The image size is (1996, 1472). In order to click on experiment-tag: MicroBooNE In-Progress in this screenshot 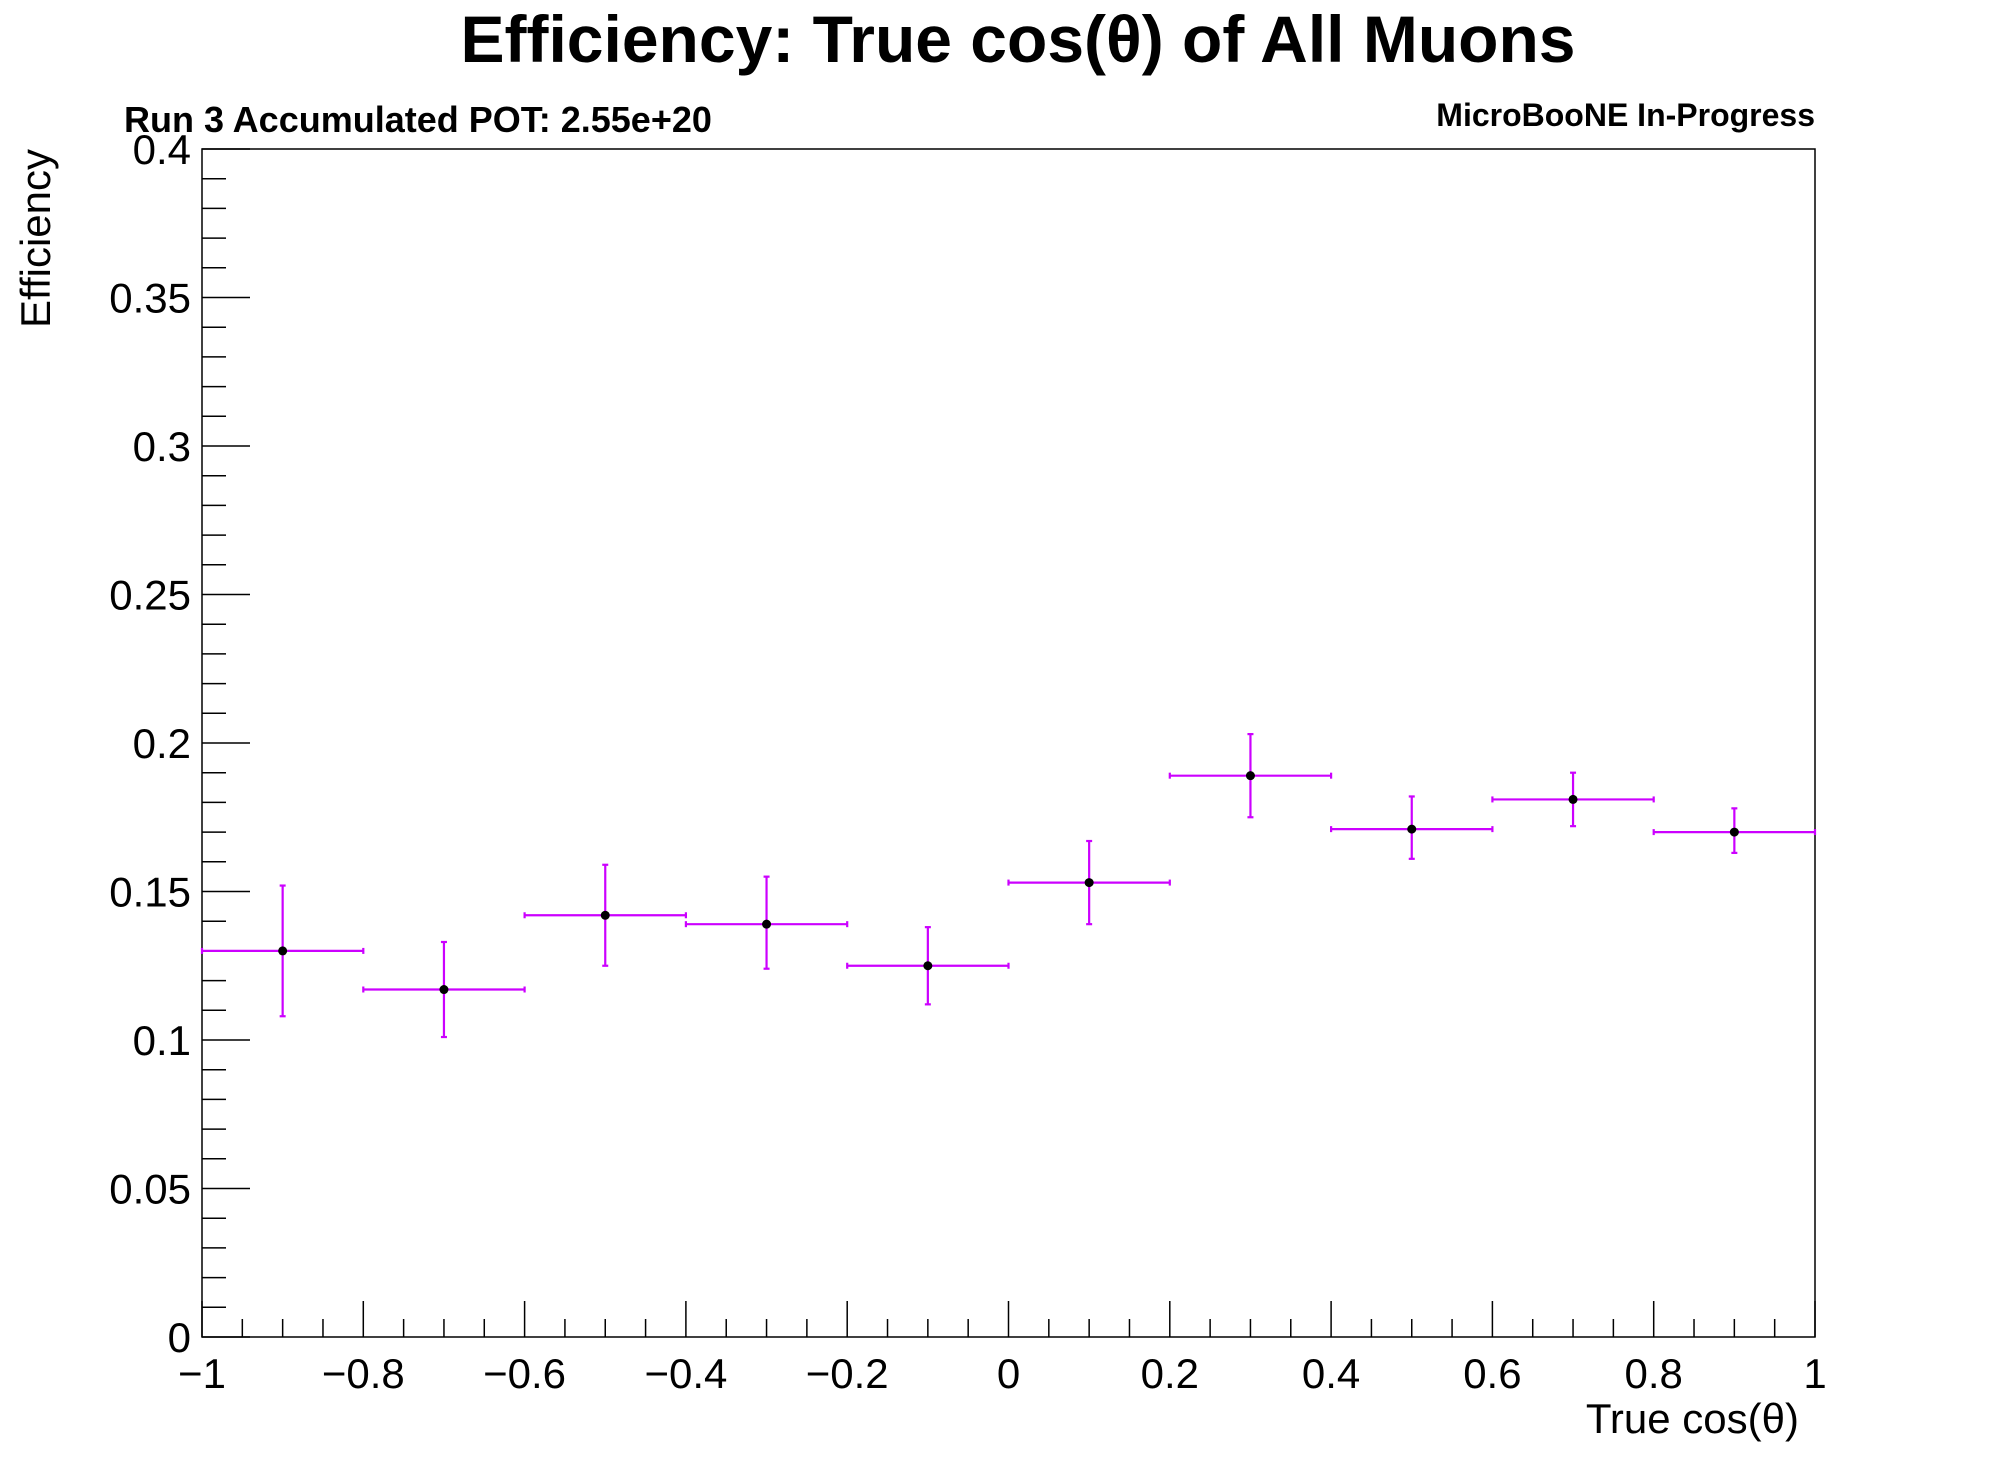, I will do `click(1625, 115)`.